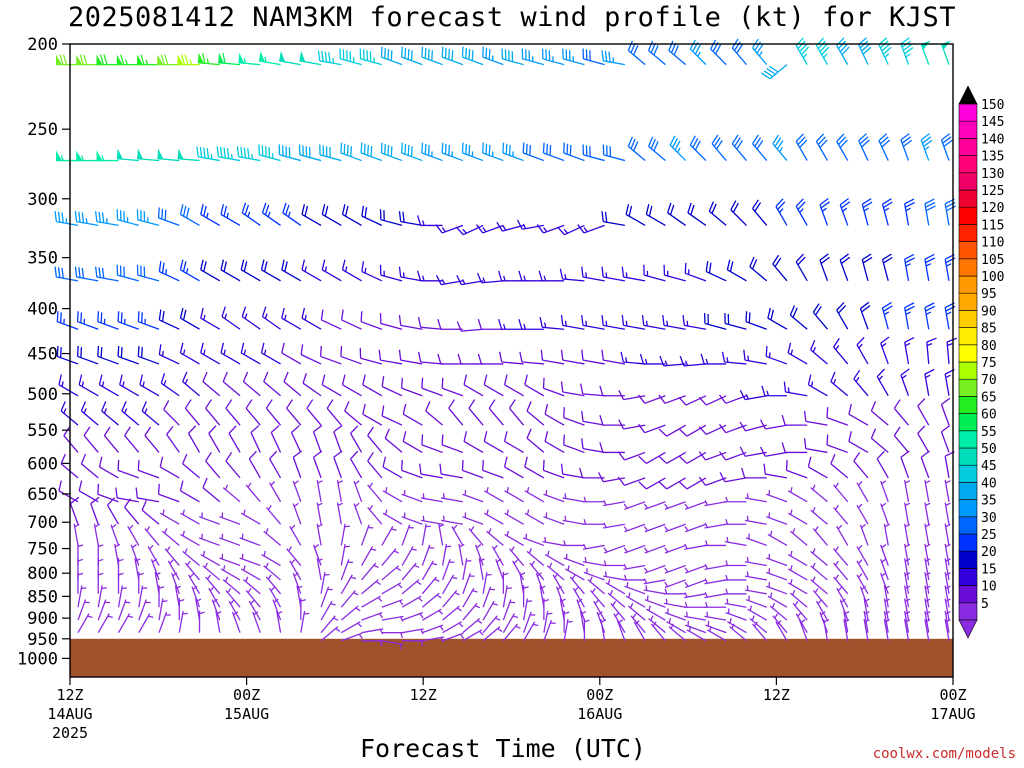  What do you see at coordinates (944, 754) in the screenshot?
I see `credit-link: coolwx.com/models` at bounding box center [944, 754].